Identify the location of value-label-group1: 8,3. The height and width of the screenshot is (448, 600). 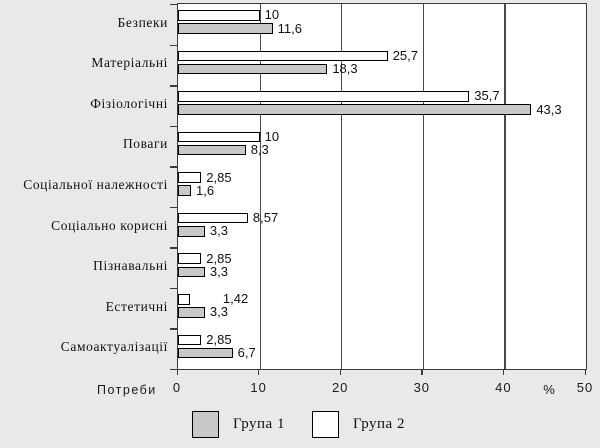
(259, 150).